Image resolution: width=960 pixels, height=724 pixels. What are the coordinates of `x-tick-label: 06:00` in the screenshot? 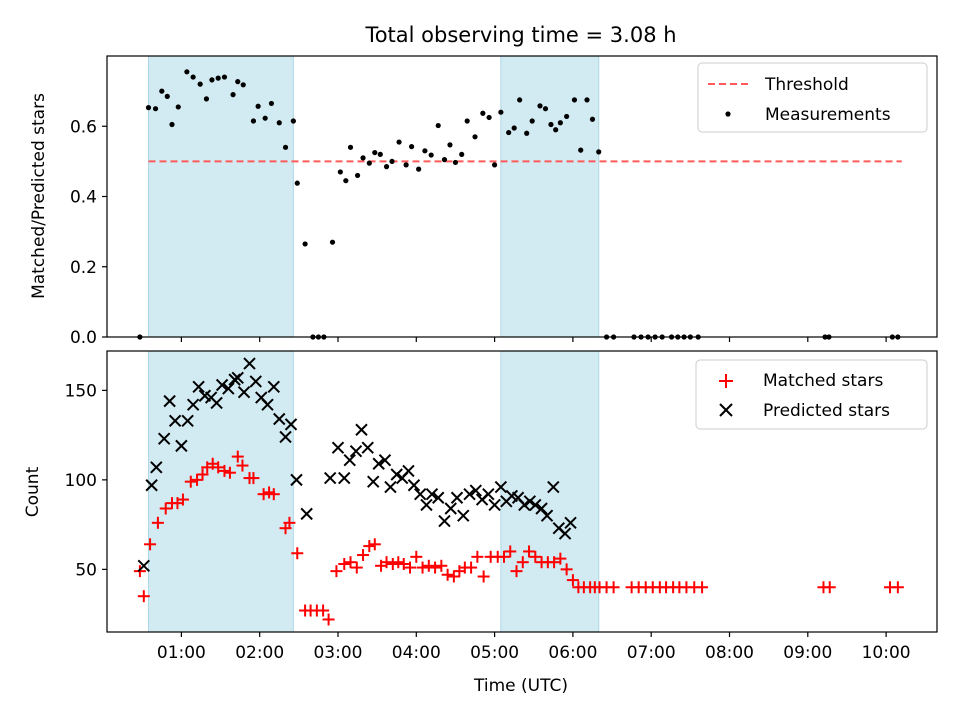 It's located at (572, 653).